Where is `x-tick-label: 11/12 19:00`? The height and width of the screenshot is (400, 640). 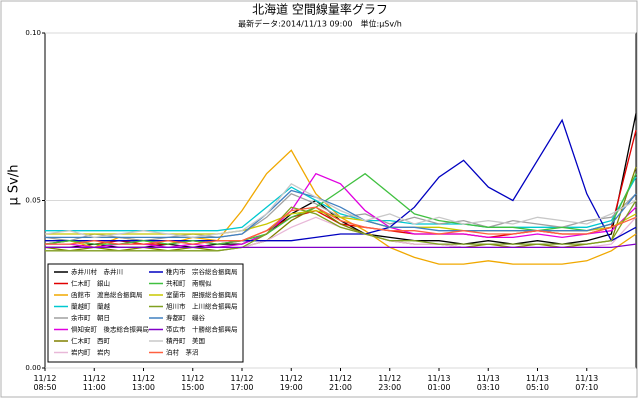 x-tick-label: 11/12 19:00 is located at coordinates (291, 383).